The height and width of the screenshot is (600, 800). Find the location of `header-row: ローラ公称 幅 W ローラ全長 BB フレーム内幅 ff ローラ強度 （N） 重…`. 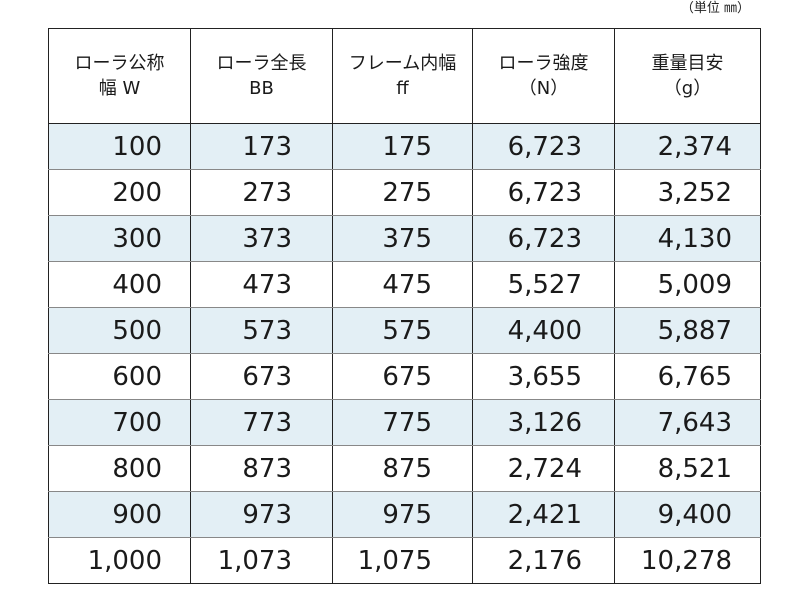

header-row: ローラ公称 幅 W ローラ全長 BB フレーム内幅 ff ローラ強度 （N） 重… is located at coordinates (404, 76).